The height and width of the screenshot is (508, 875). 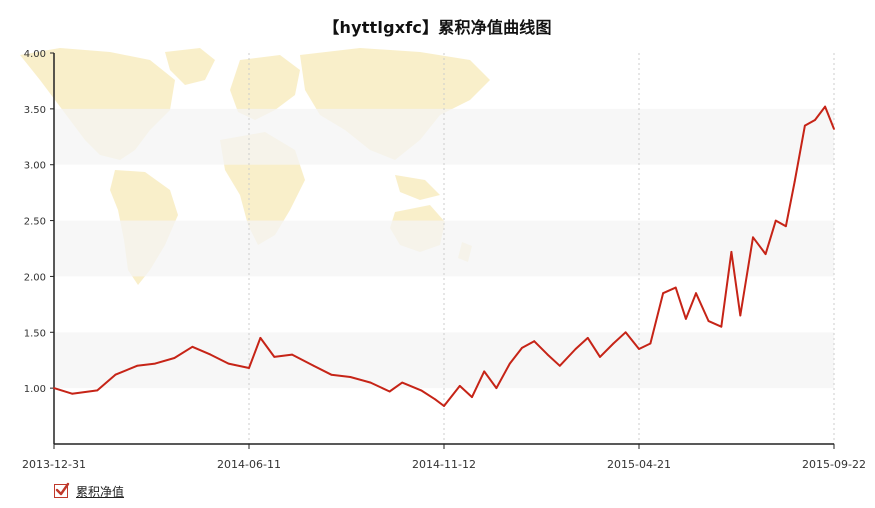 What do you see at coordinates (249, 464) in the screenshot?
I see `x-tick-label: 2014-06-11` at bounding box center [249, 464].